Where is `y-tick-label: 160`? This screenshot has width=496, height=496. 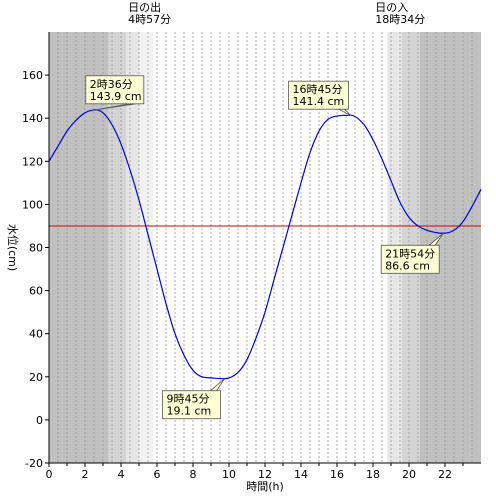
y-tick-label: 160 is located at coordinates (32, 75).